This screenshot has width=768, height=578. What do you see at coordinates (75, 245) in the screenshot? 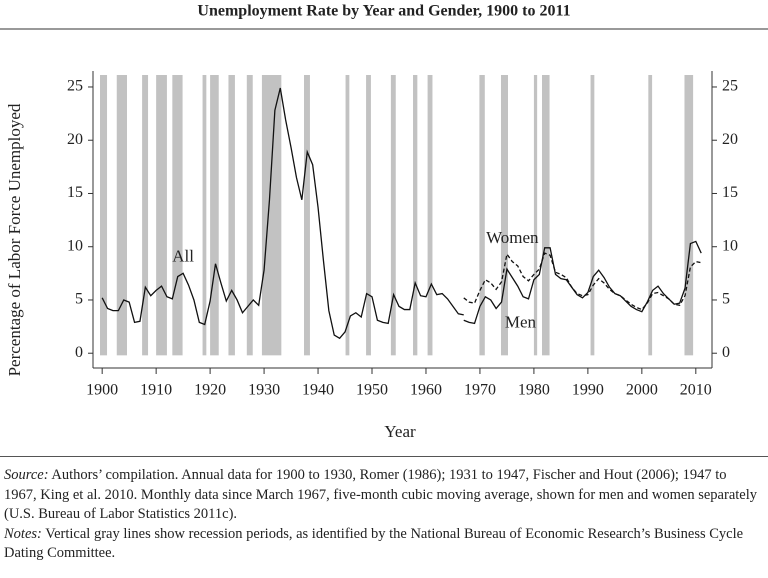
I see `y-tick-label: 10` at bounding box center [75, 245].